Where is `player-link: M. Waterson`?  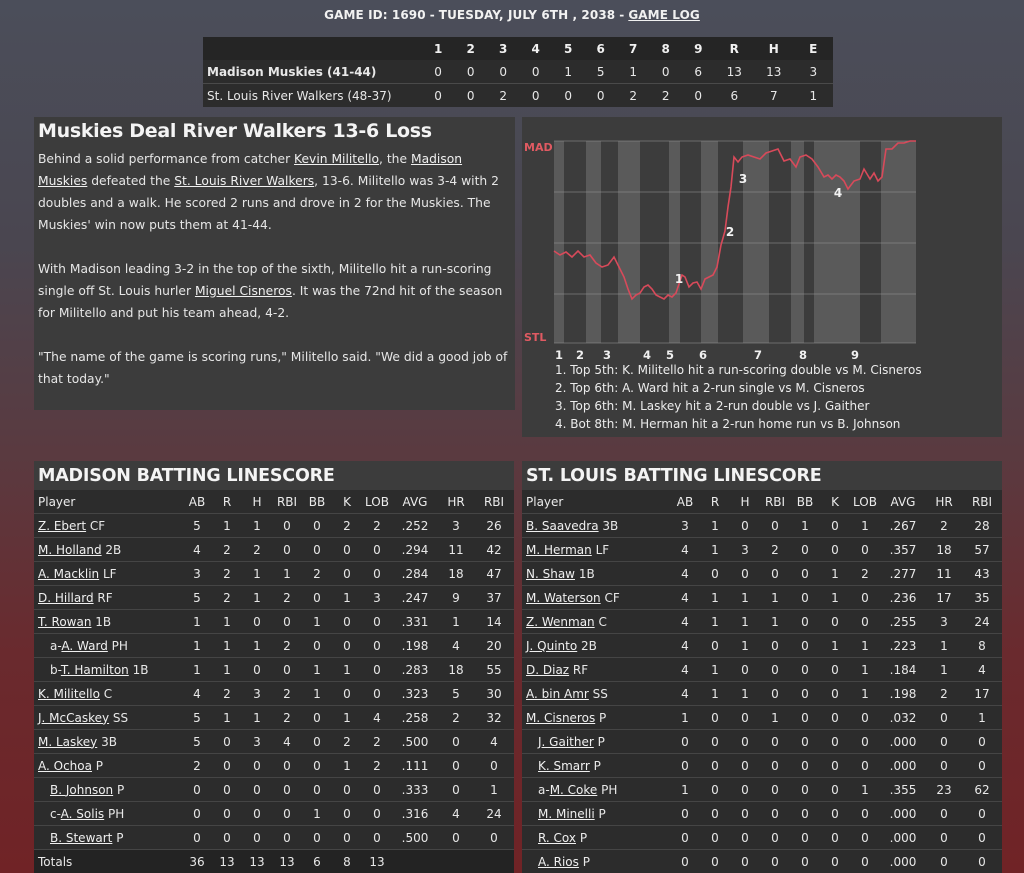 player-link: M. Waterson is located at coordinates (563, 597).